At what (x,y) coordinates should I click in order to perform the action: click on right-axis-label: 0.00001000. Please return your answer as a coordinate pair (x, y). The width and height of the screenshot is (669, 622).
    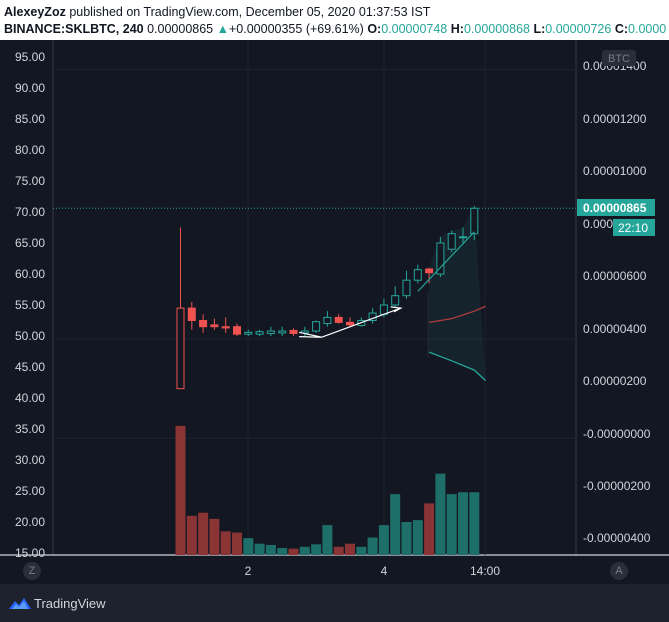
    Looking at the image, I should click on (615, 171).